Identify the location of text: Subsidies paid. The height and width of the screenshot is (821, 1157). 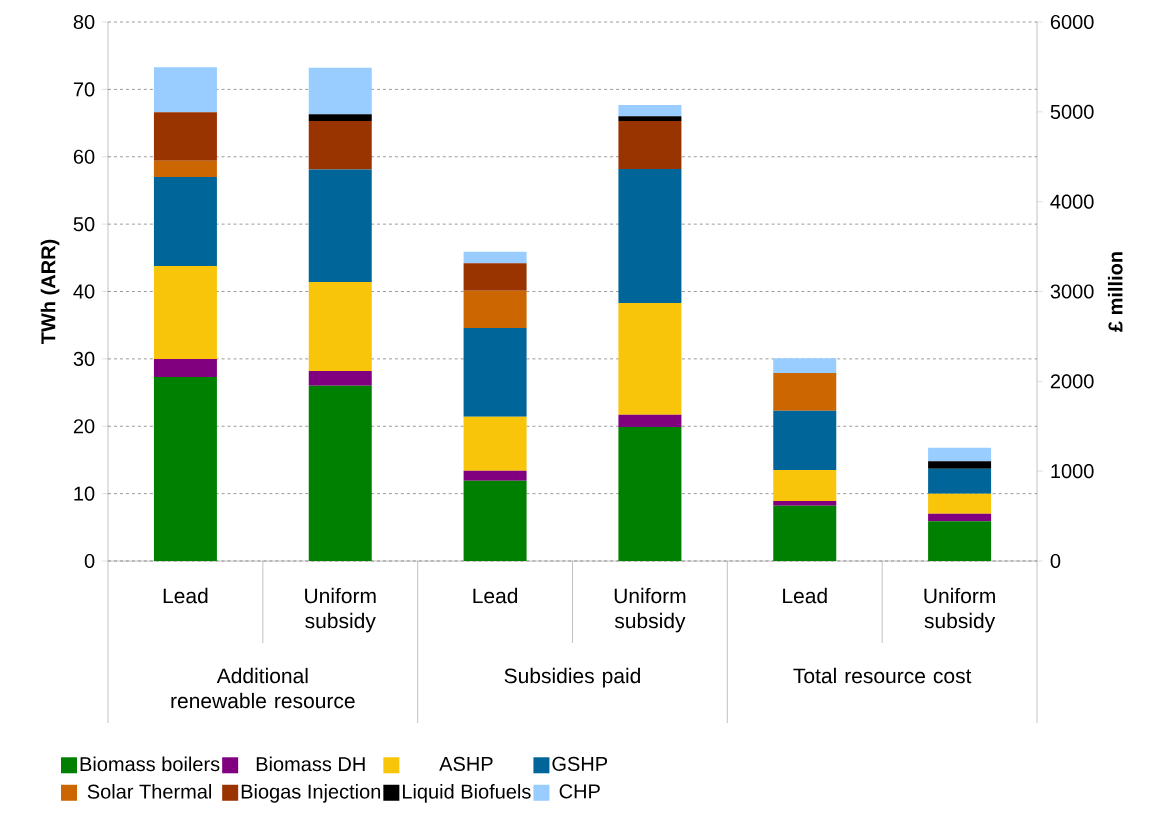
(572, 677).